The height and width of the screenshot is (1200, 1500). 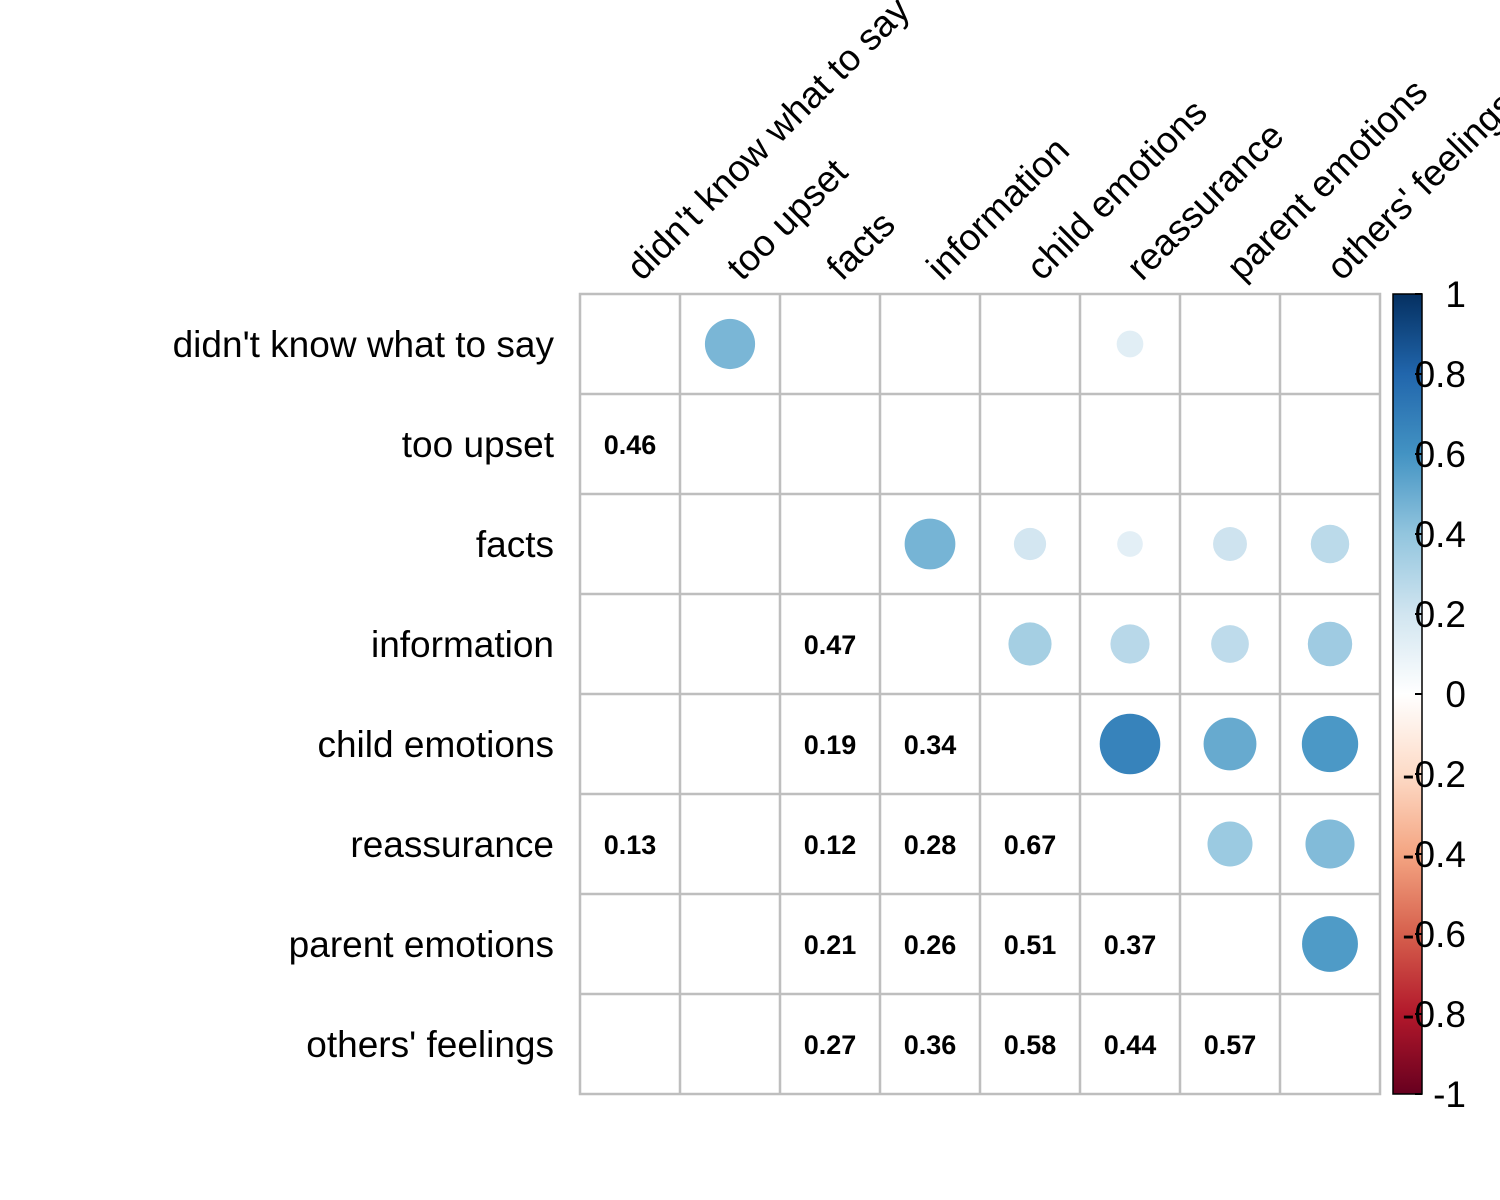 I want to click on color-legend-tick-label: 1, so click(x=1455, y=294).